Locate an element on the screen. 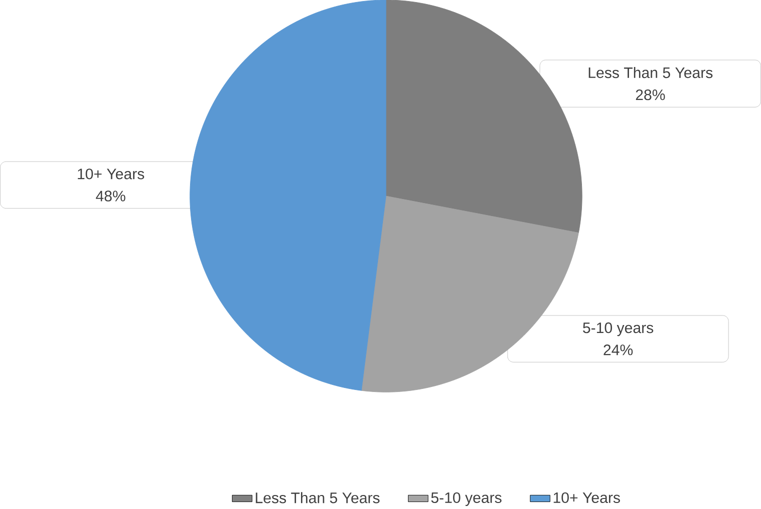  legend-label: 5-10 years is located at coordinates (466, 499).